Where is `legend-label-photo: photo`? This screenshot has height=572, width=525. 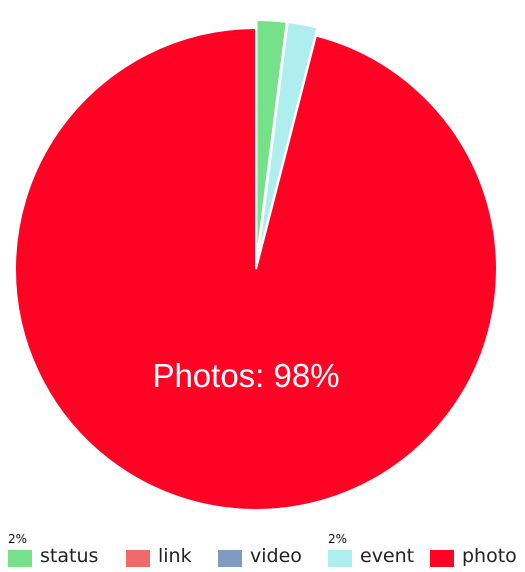
legend-label-photo: photo is located at coordinates (489, 556).